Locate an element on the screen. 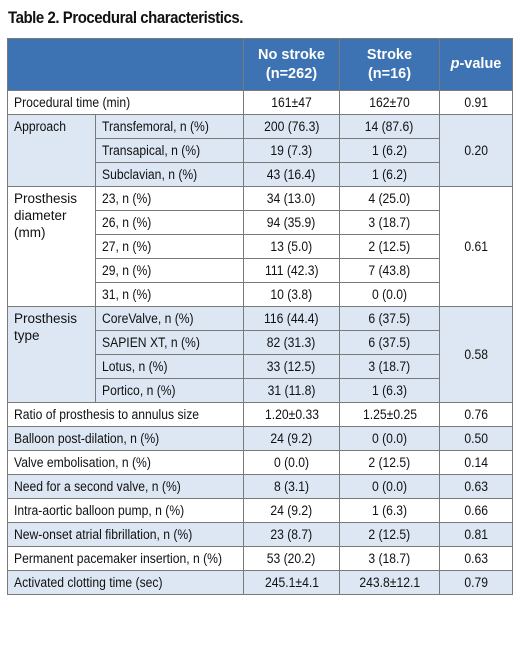 The height and width of the screenshot is (651, 527). row-label: Valve embolisation, n (%) is located at coordinates (125, 462).